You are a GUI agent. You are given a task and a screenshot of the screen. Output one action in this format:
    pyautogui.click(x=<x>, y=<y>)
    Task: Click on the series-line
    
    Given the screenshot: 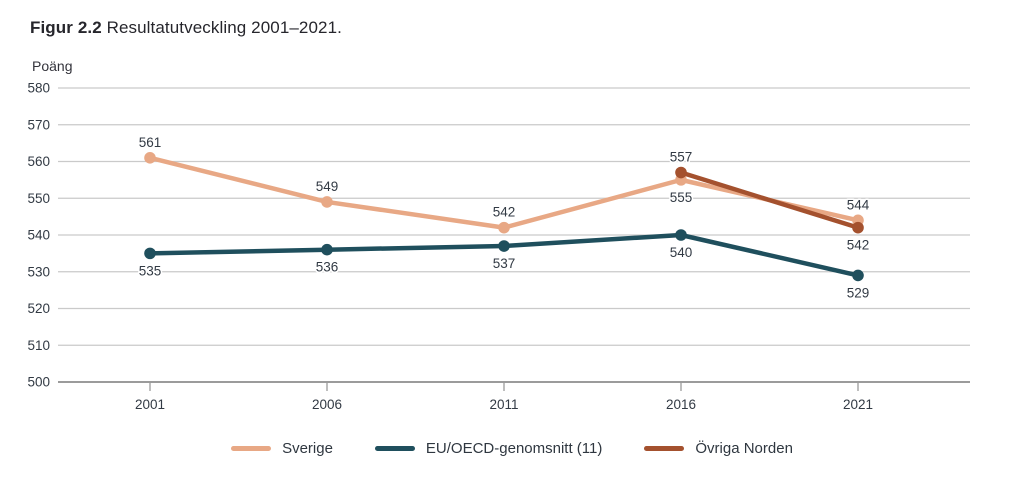 What is the action you would take?
    pyautogui.click(x=769, y=200)
    